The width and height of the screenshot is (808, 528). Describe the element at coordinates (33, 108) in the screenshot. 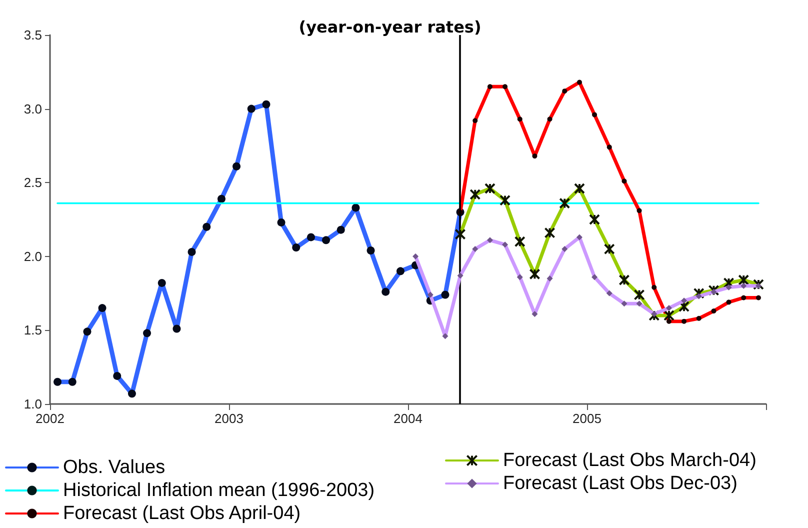

I see `y-tick-label: 3.0` at that location.